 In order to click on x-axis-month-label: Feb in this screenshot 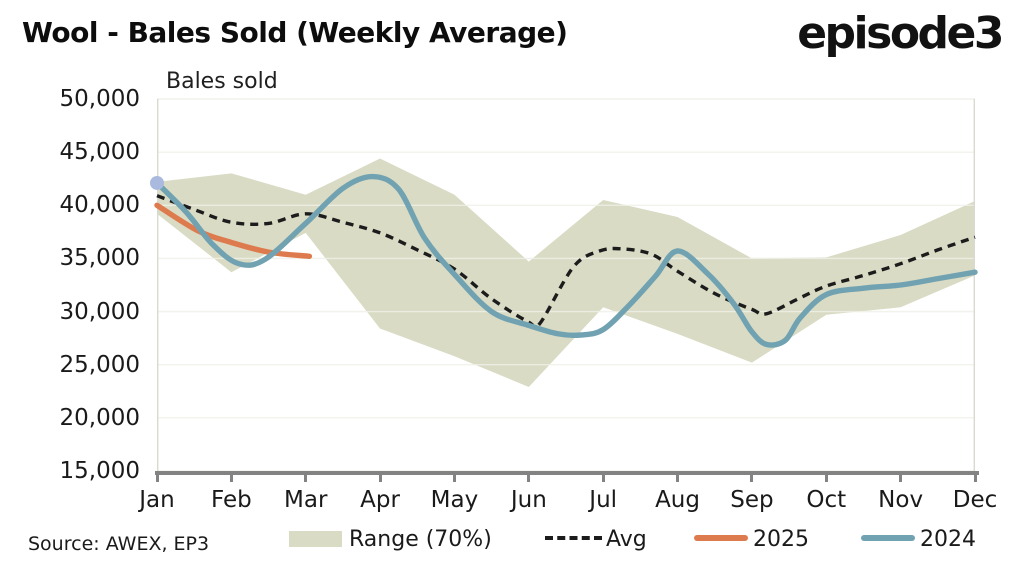, I will do `click(231, 500)`.